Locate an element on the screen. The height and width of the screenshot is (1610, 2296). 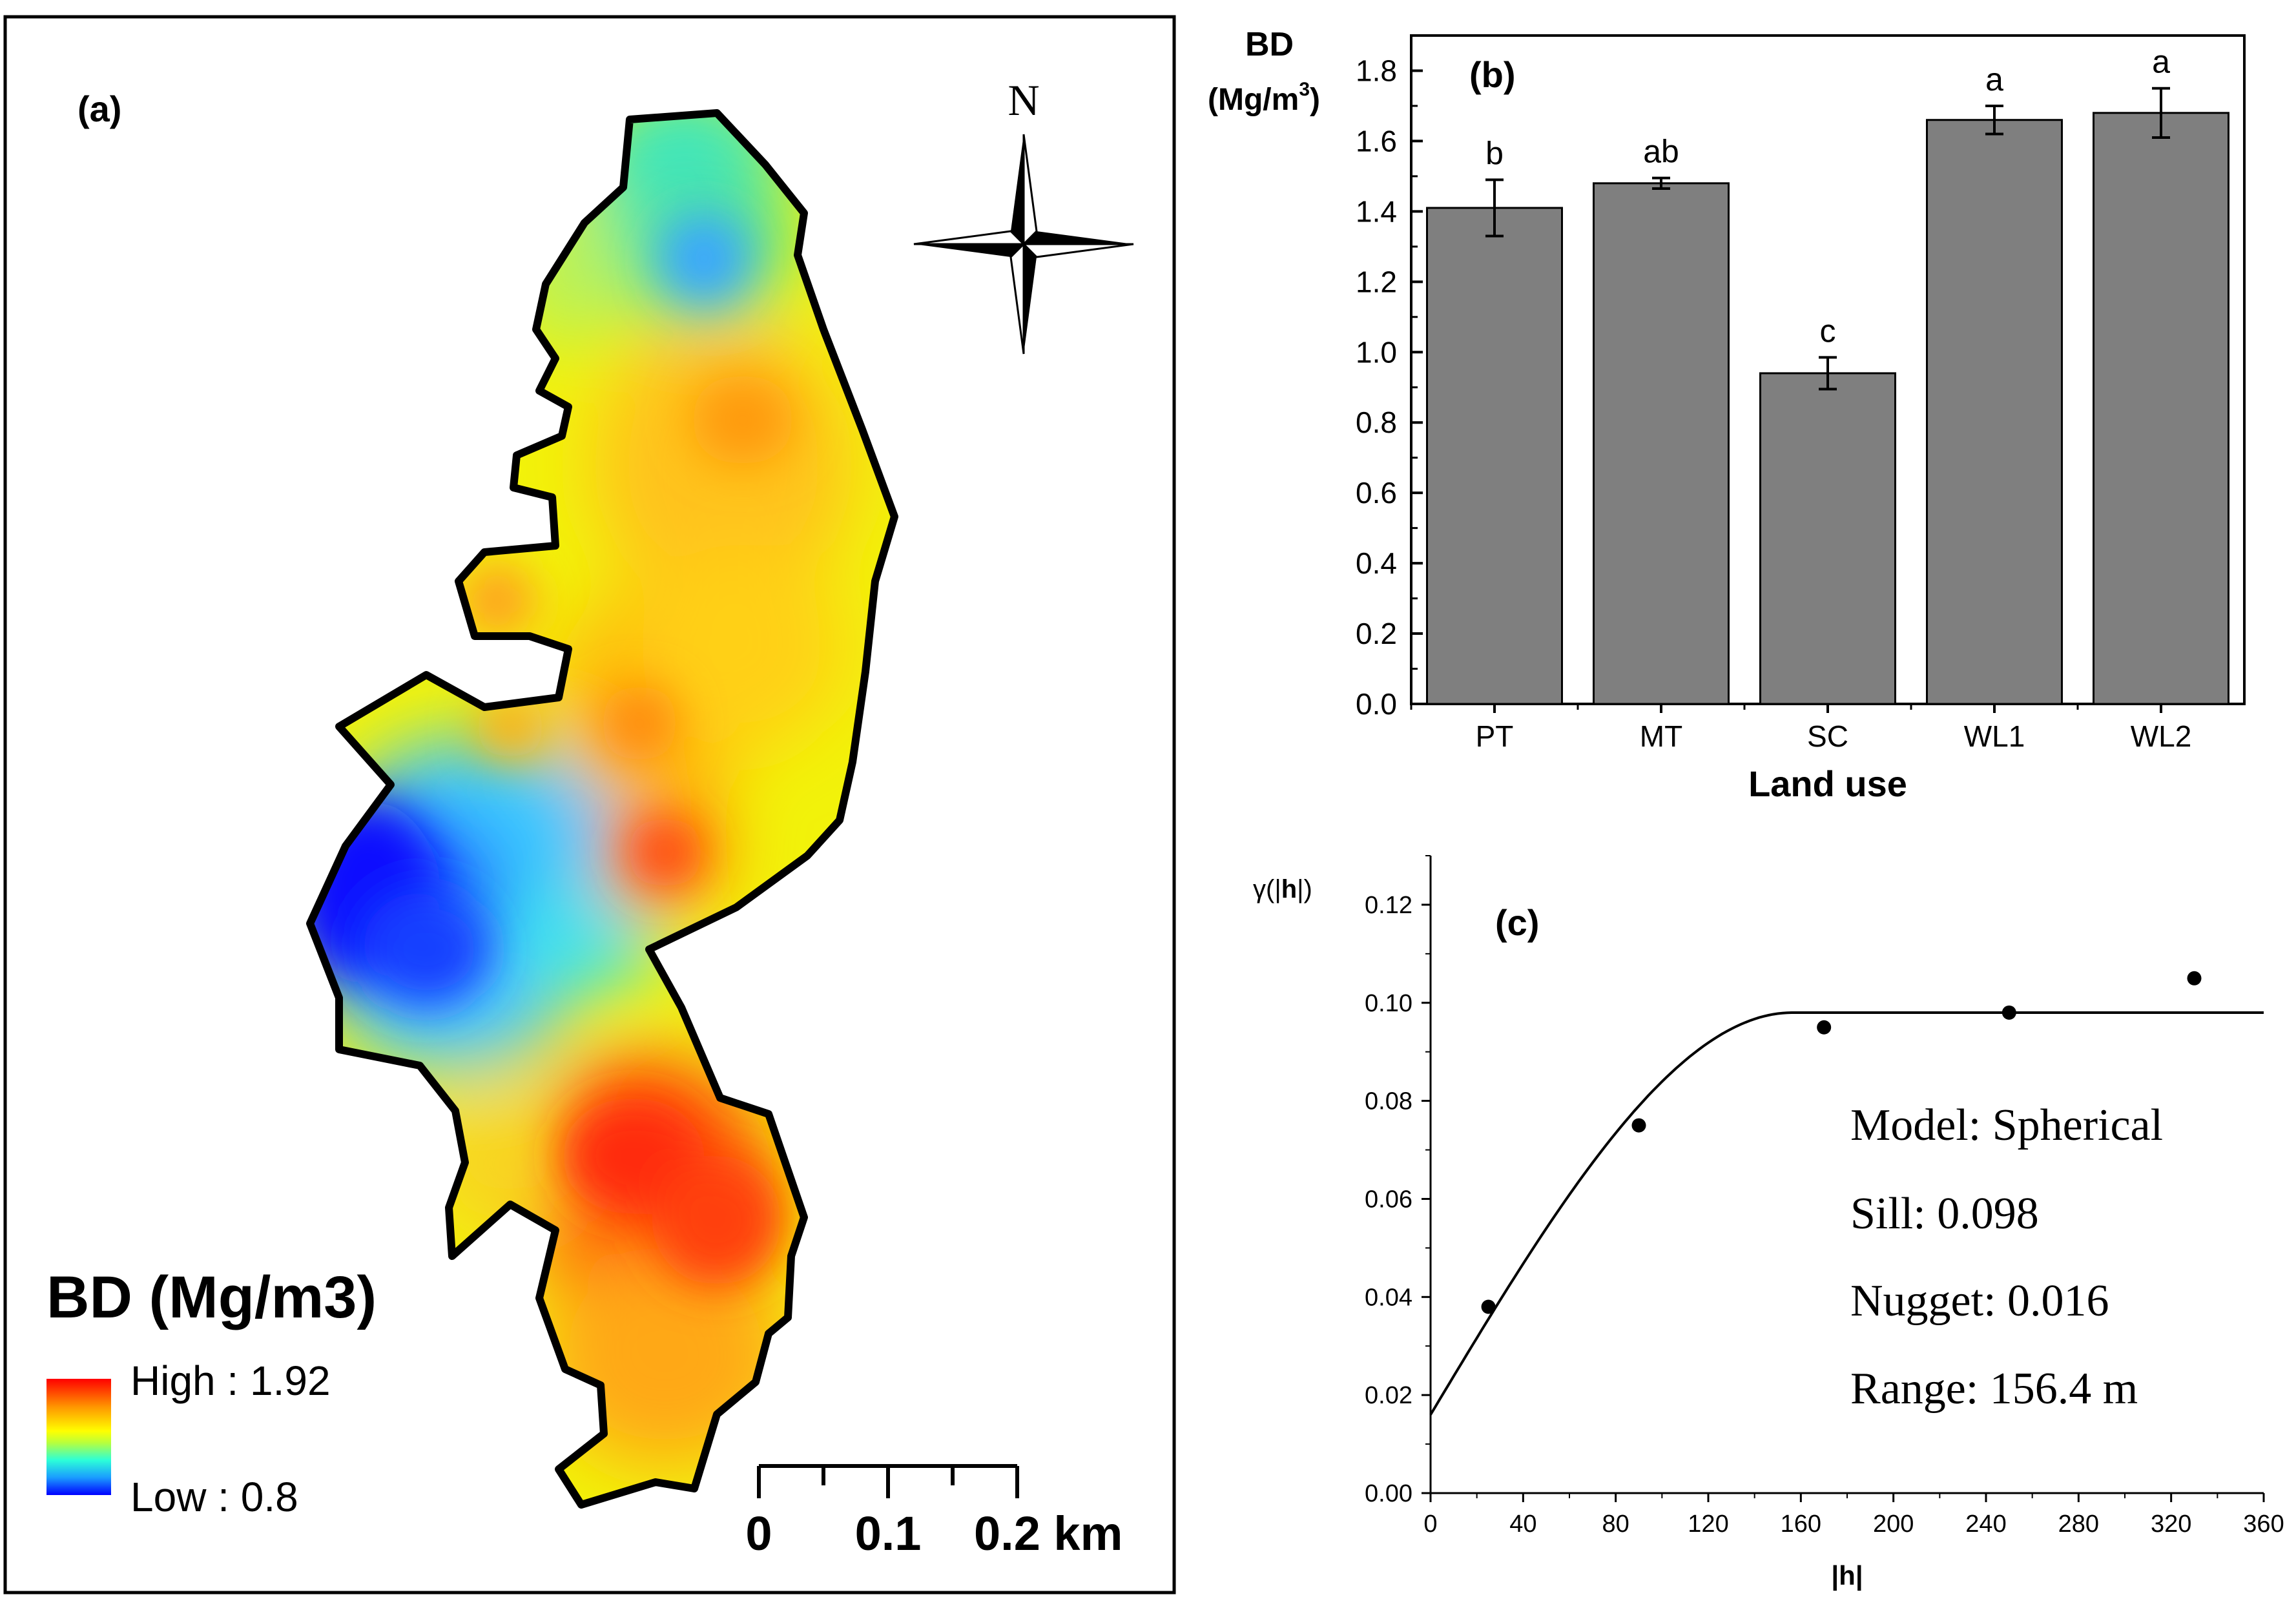
vario-x-tick-label: 0 is located at coordinates (1430, 1524).